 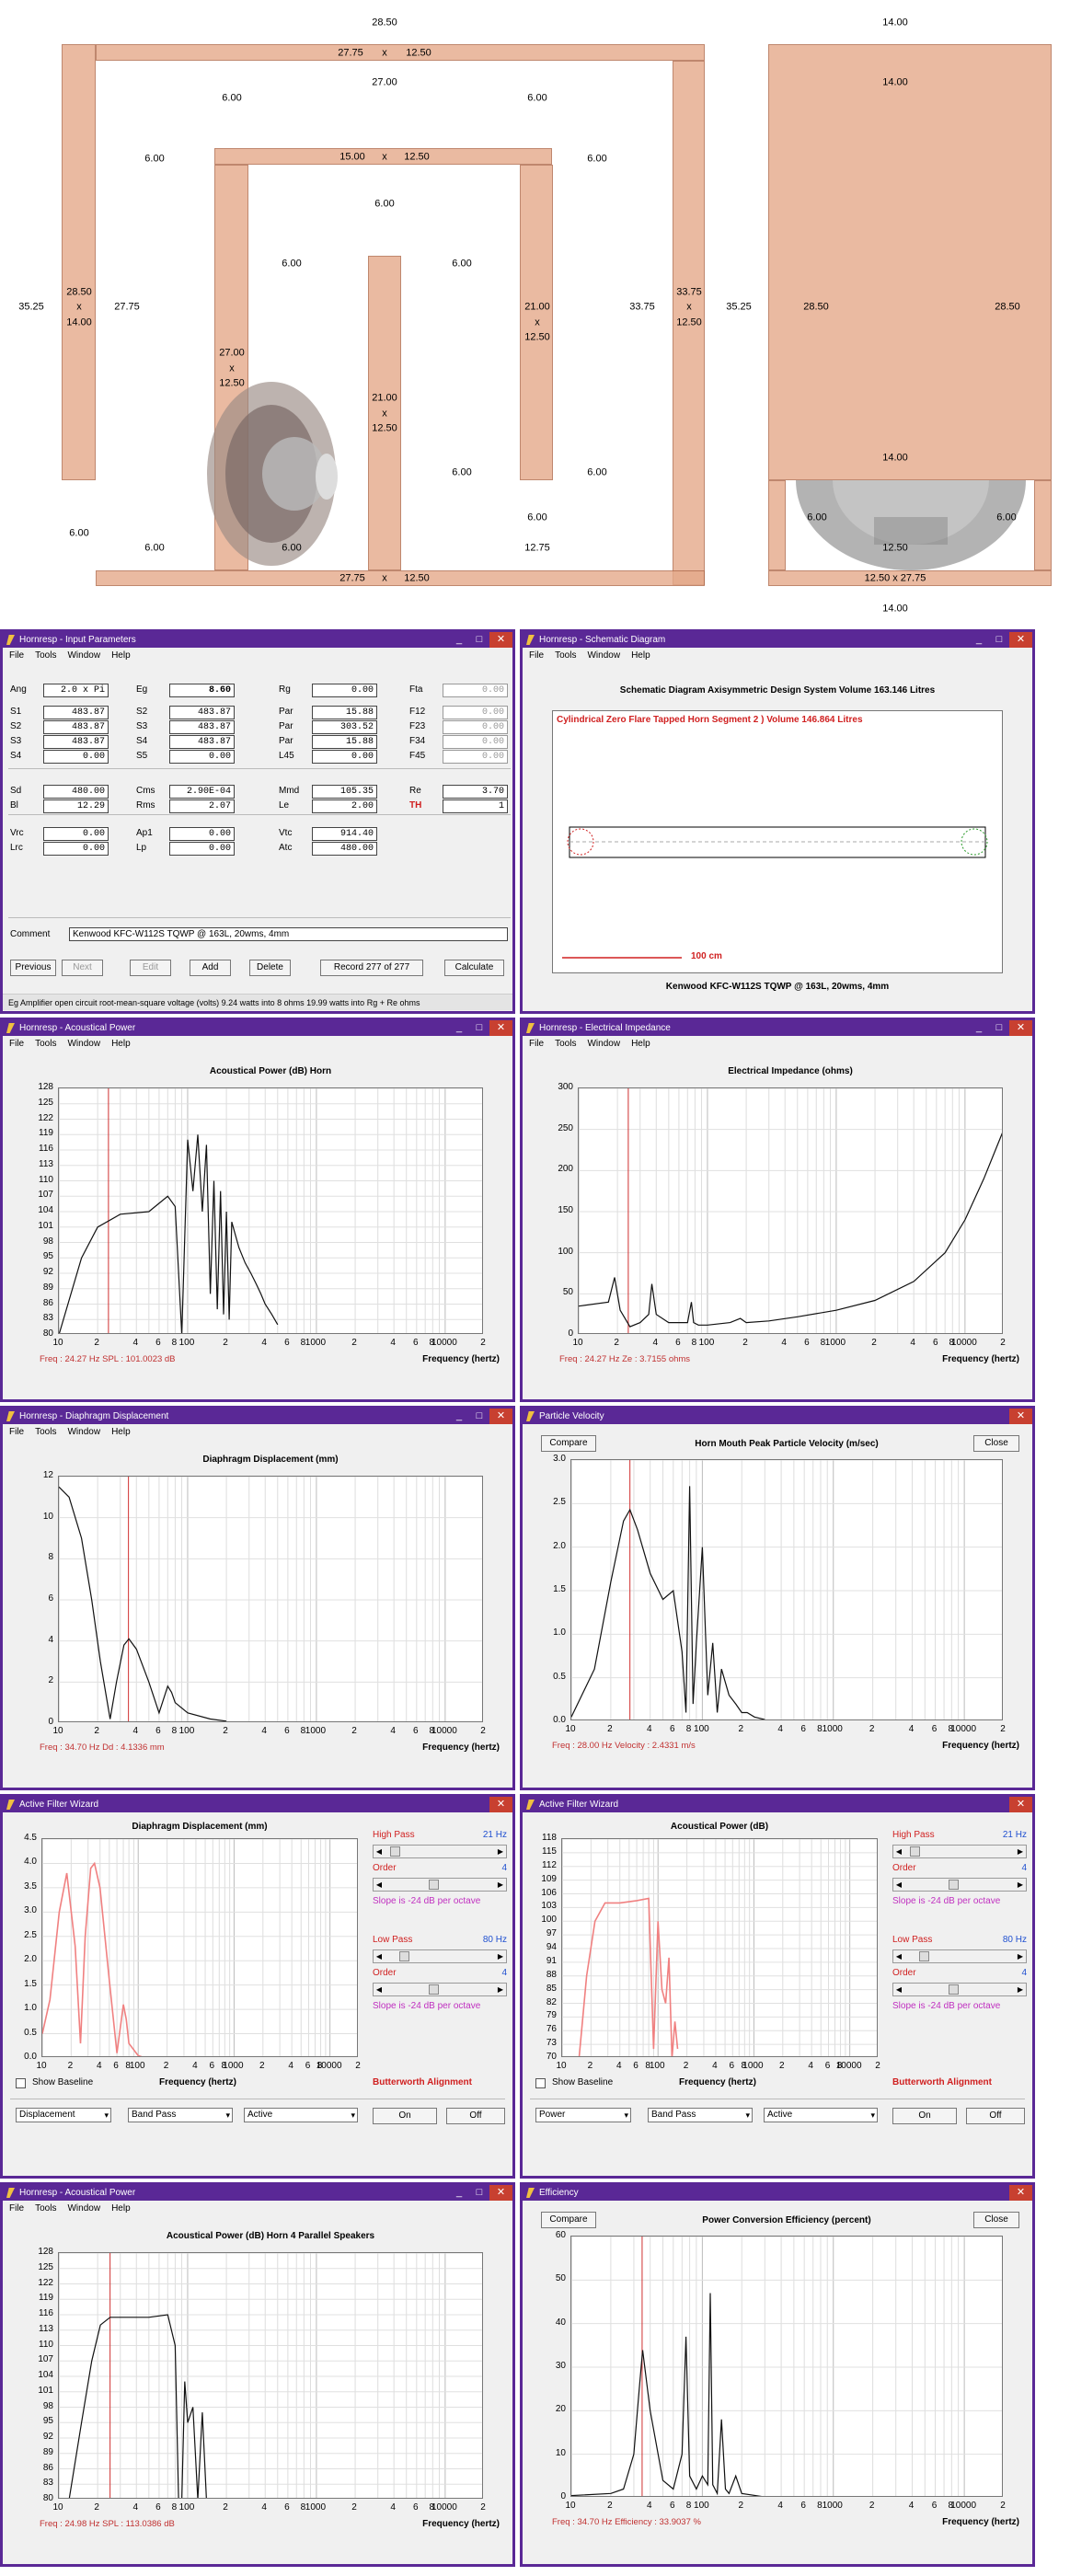 What do you see at coordinates (475, 806) in the screenshot?
I see `param-field: 1` at bounding box center [475, 806].